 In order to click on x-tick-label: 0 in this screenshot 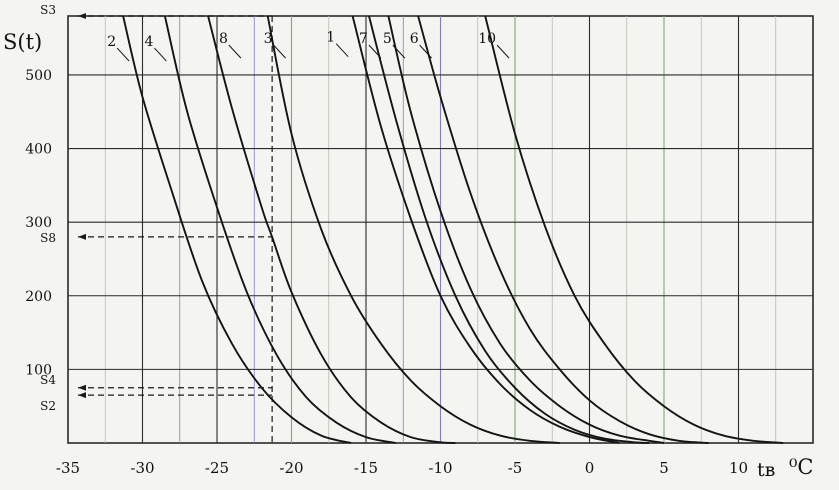, I will do `click(590, 468)`.